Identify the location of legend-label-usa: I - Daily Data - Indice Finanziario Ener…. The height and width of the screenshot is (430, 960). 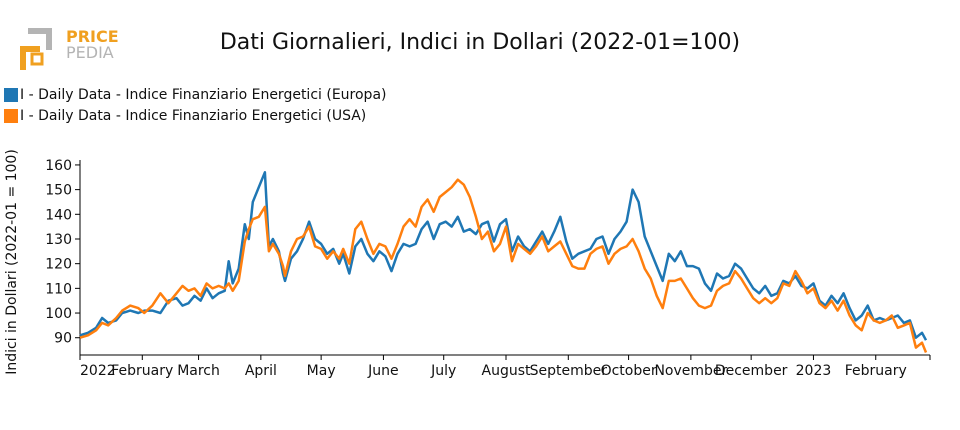
(193, 115).